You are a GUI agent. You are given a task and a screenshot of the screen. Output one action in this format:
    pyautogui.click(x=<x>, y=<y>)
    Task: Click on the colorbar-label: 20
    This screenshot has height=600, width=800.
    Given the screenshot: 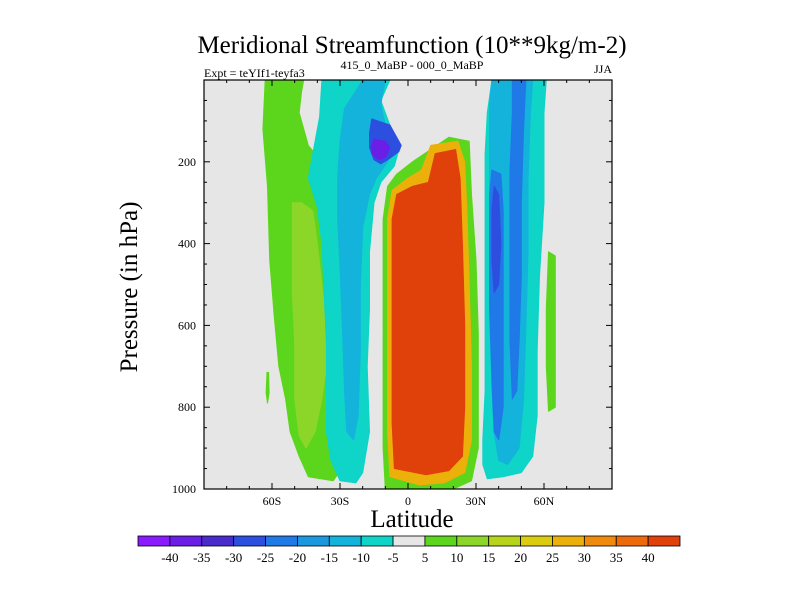 What is the action you would take?
    pyautogui.click(x=520, y=557)
    